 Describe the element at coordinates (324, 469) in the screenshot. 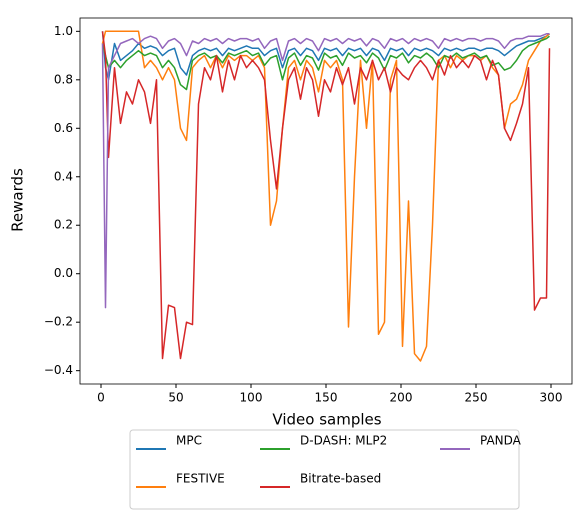

I see `legend-box` at that location.